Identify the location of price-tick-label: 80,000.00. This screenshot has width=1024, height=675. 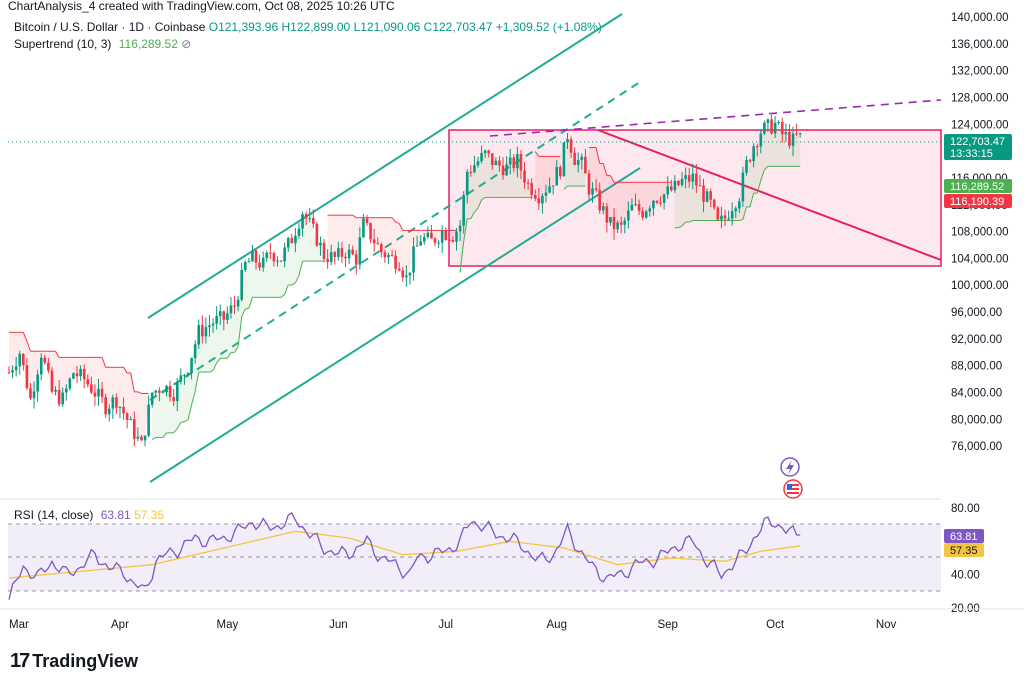
(976, 420).